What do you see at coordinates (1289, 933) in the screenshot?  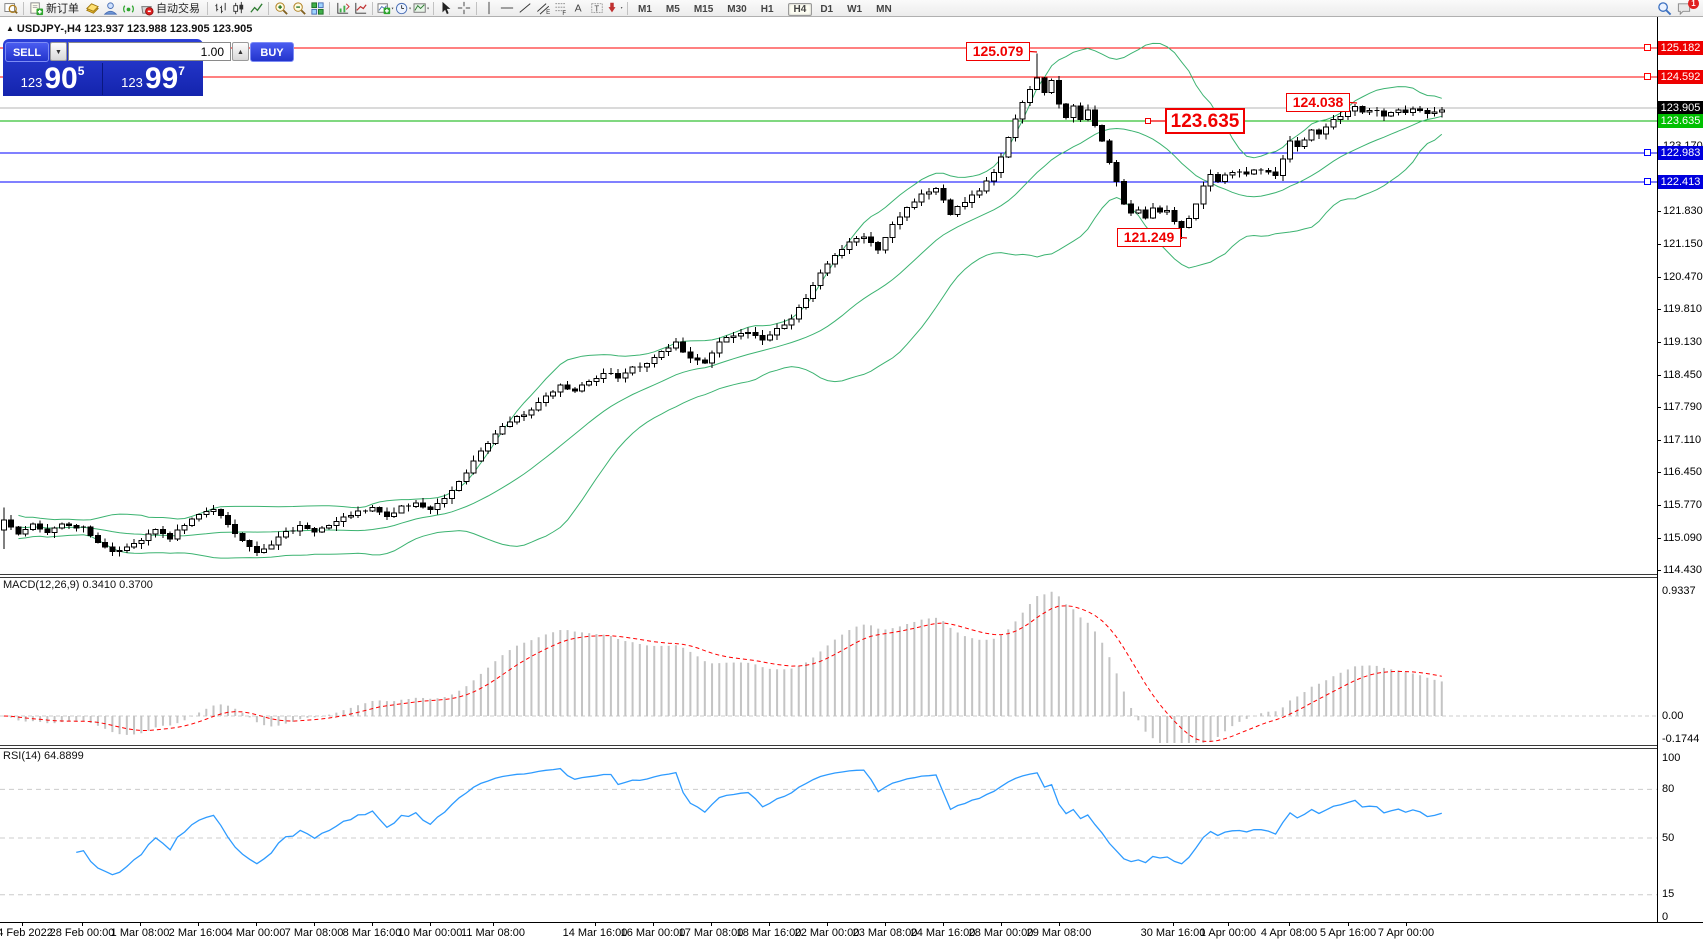 I see `time-axis-label: 4 Apr 08:00` at bounding box center [1289, 933].